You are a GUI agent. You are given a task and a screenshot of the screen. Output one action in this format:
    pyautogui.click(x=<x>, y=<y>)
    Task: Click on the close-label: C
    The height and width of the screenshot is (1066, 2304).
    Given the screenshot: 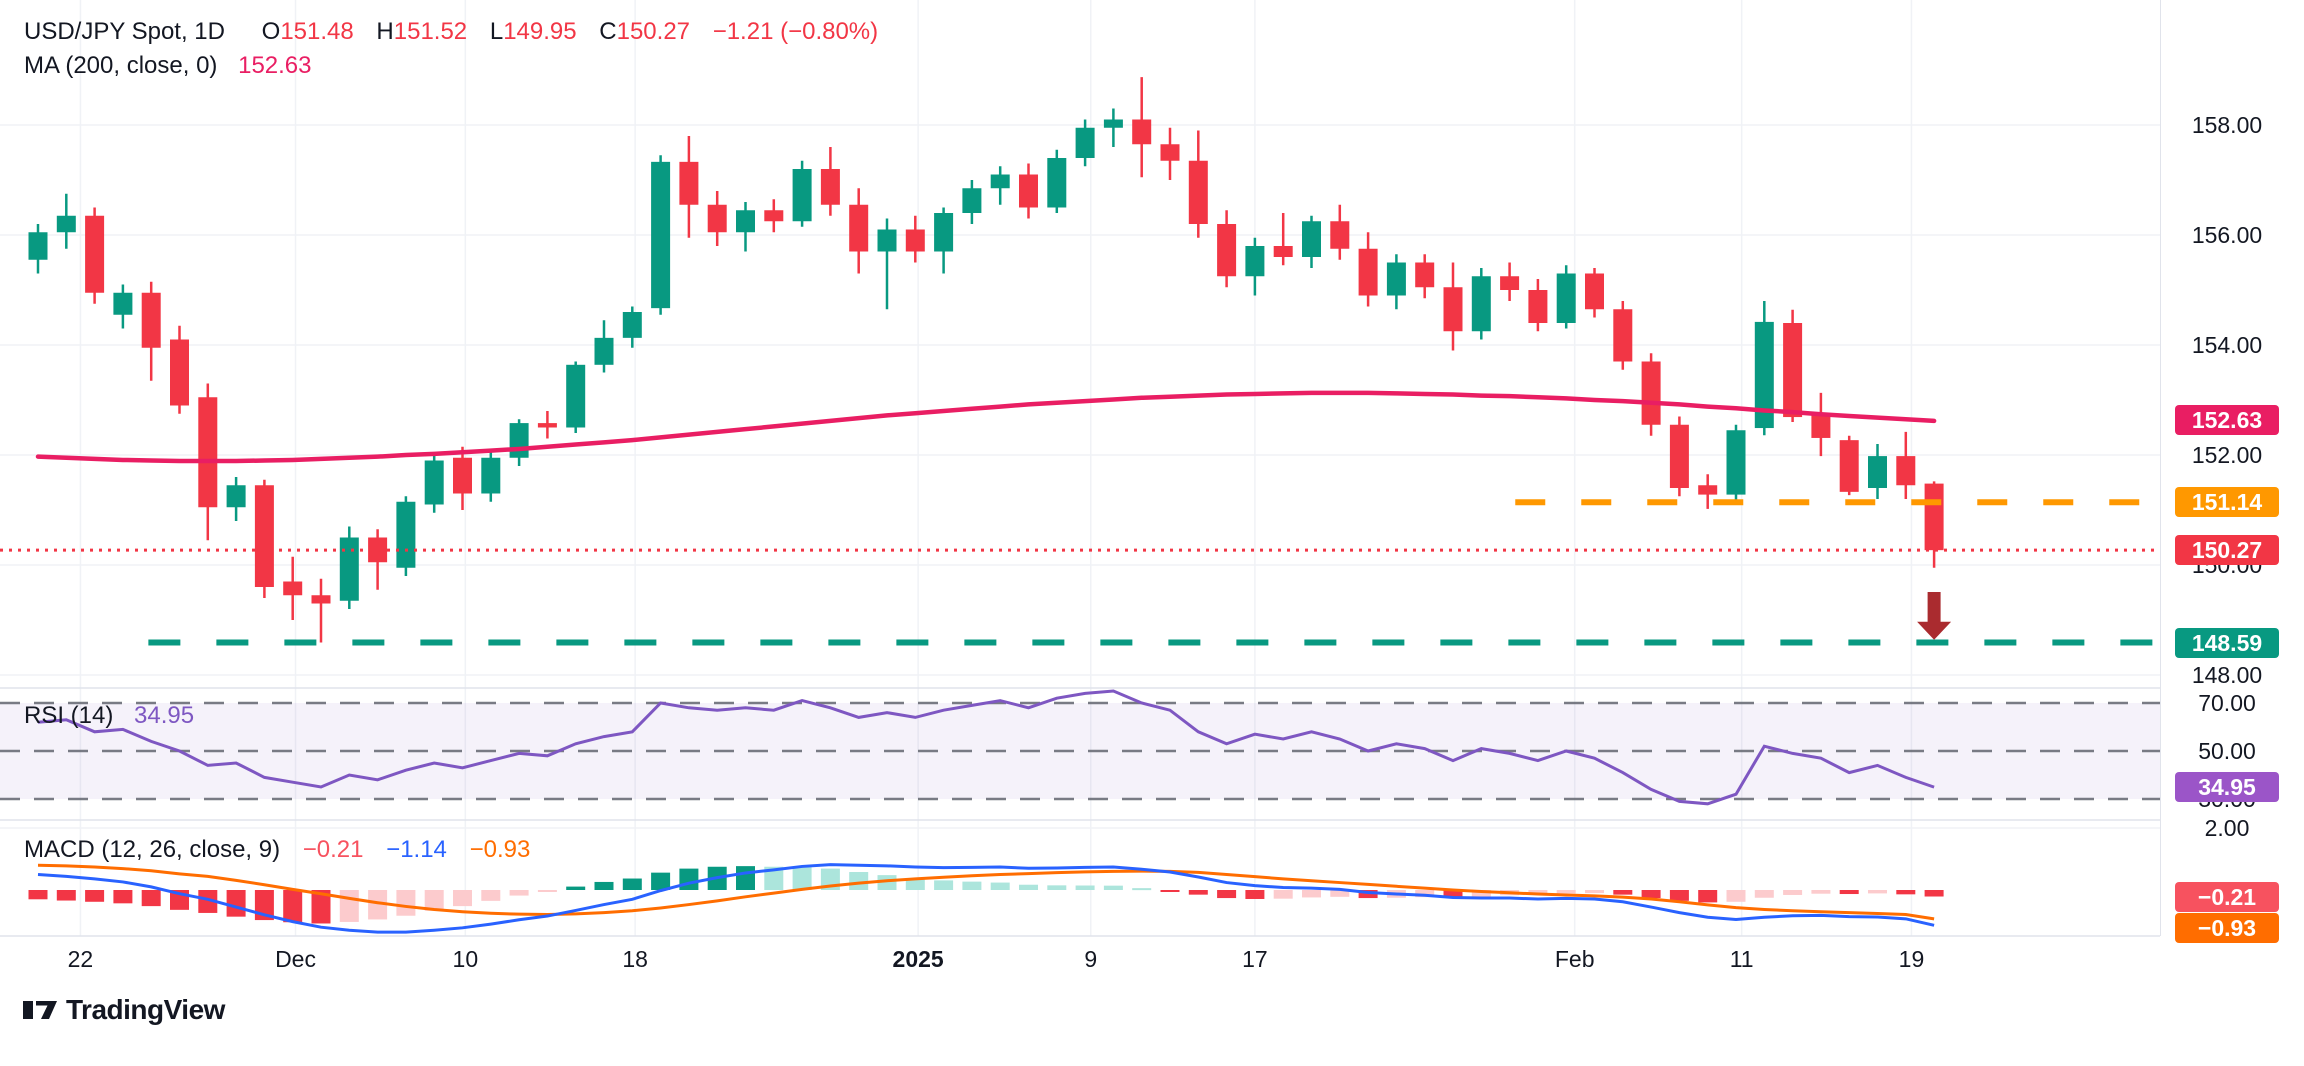 What is the action you would take?
    pyautogui.click(x=608, y=31)
    